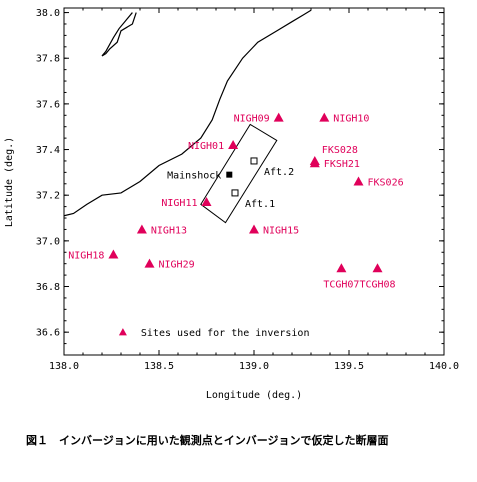  Describe the element at coordinates (122, 332) in the screenshot. I see `legend-site-marker` at that location.